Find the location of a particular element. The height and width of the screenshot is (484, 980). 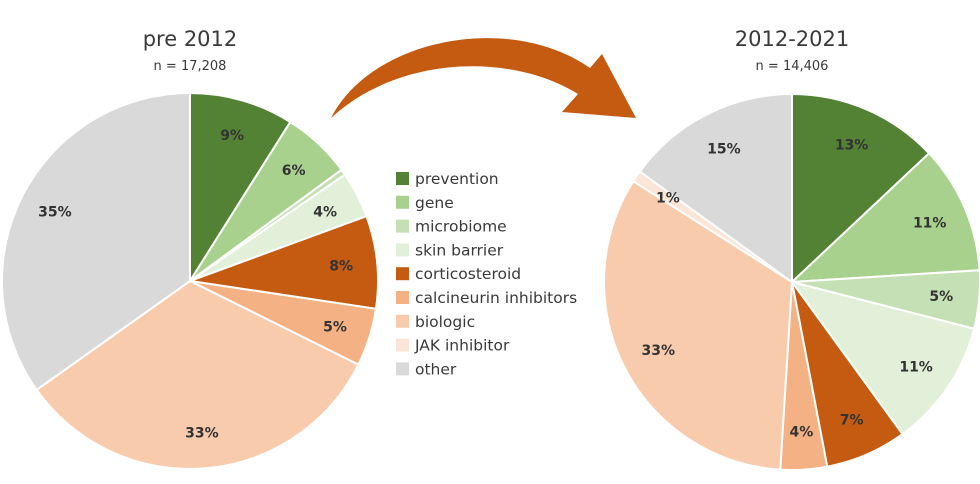

pie-data-label-microbiome: 5% is located at coordinates (941, 297).